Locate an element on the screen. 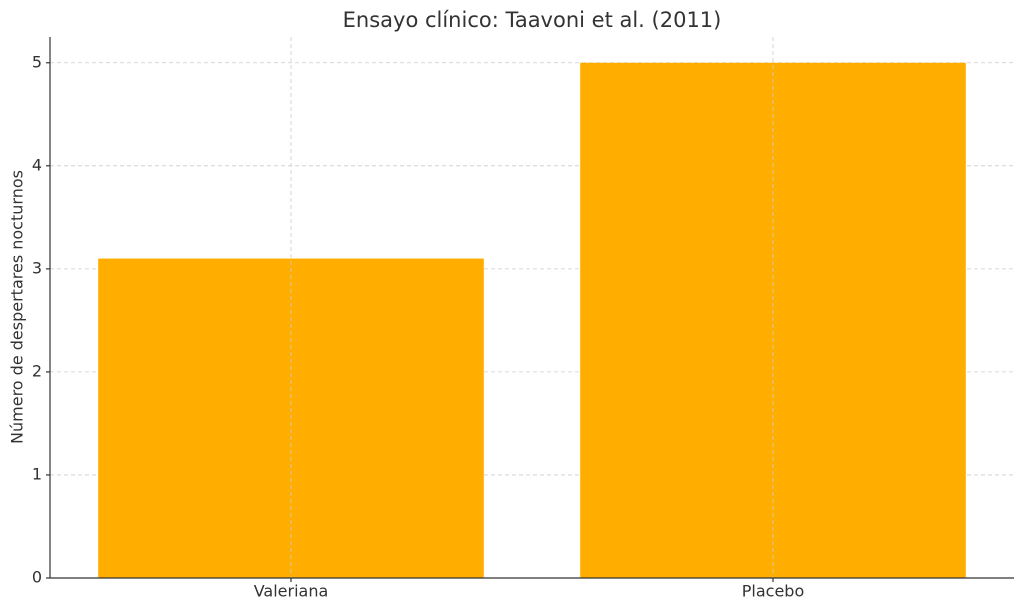 The image size is (1024, 611). y-tick-label: 1 is located at coordinates (37, 473).